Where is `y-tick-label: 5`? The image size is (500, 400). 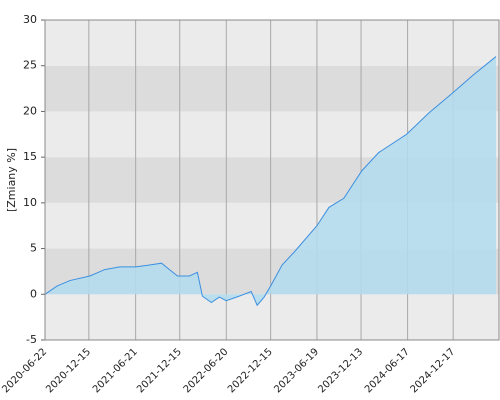 y-tick-label: 5 is located at coordinates (33, 248).